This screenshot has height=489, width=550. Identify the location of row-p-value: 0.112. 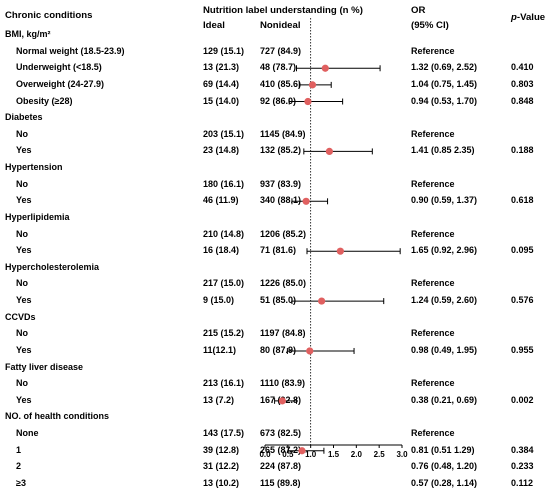
(522, 483).